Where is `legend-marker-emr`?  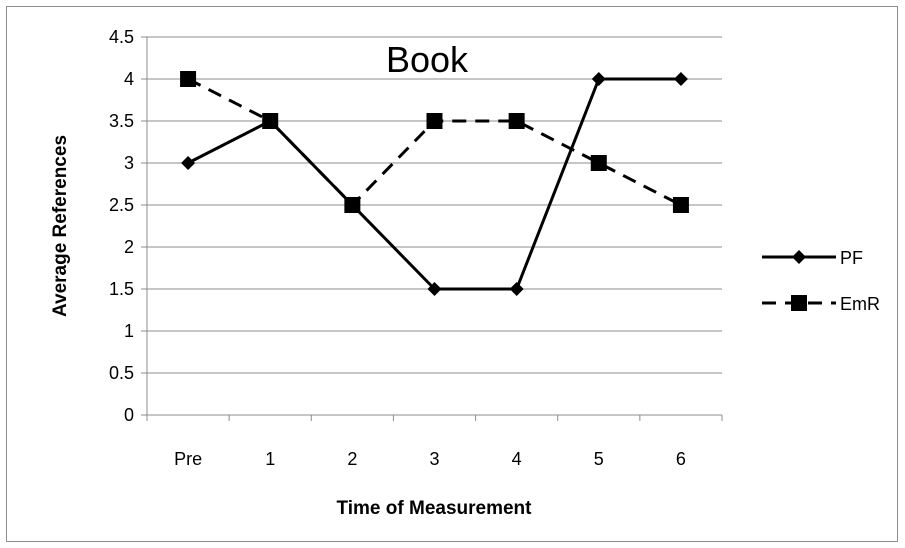 legend-marker-emr is located at coordinates (799, 303).